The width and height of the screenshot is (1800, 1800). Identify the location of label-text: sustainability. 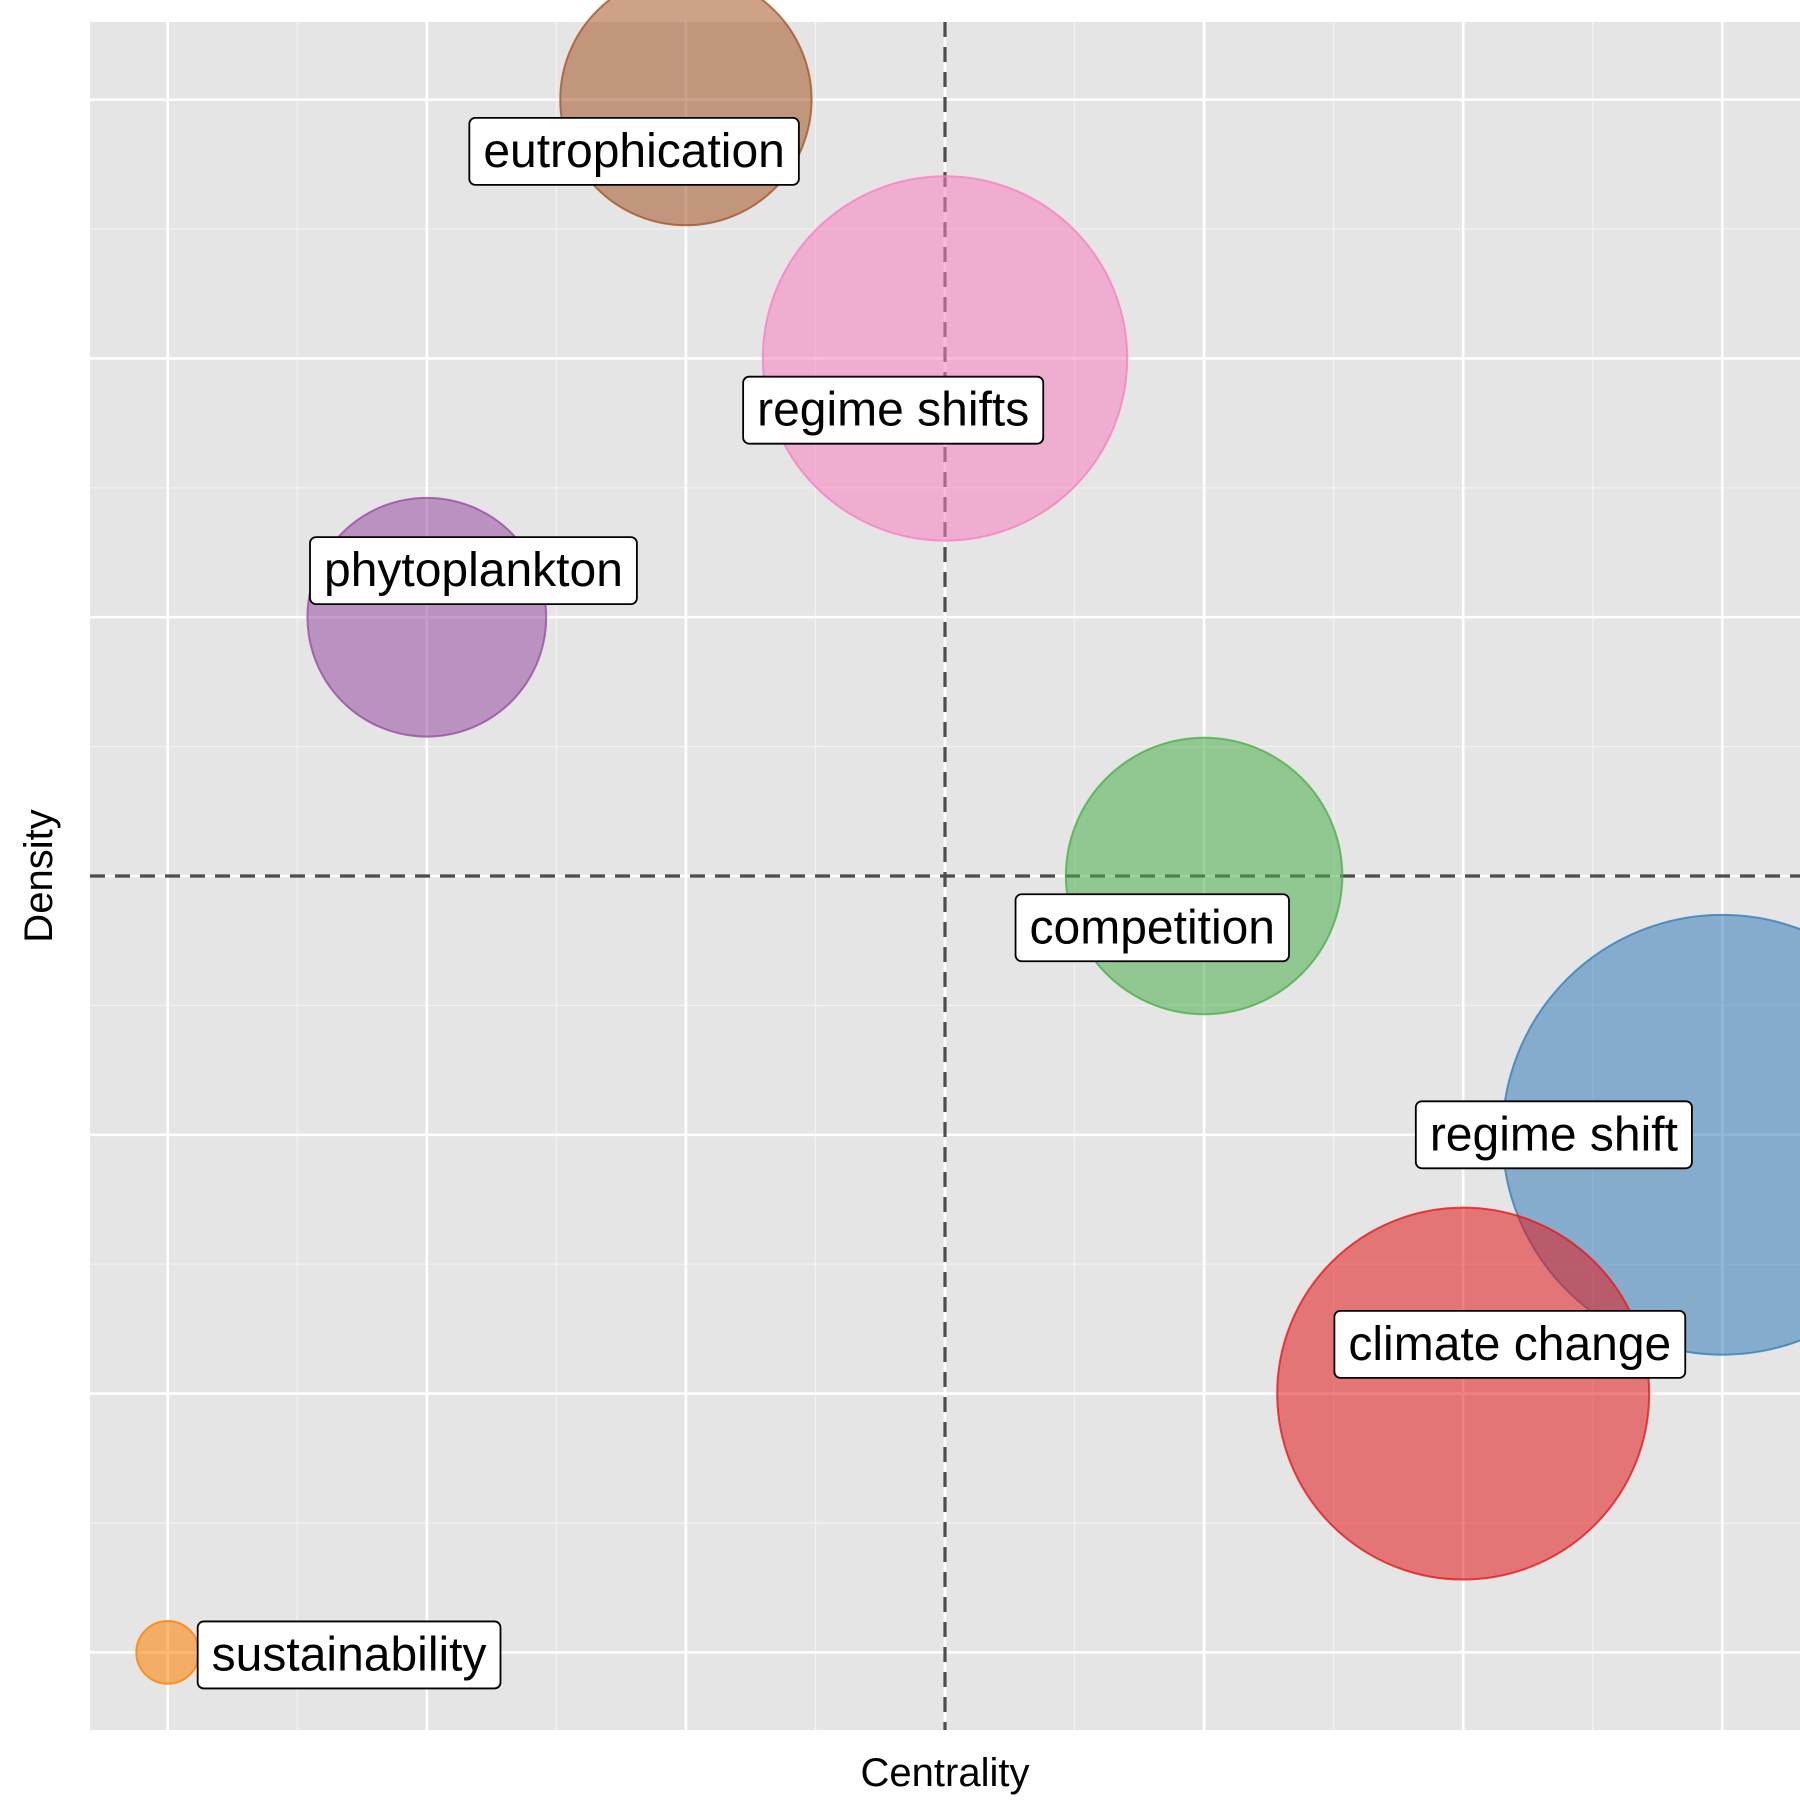
(349, 1654).